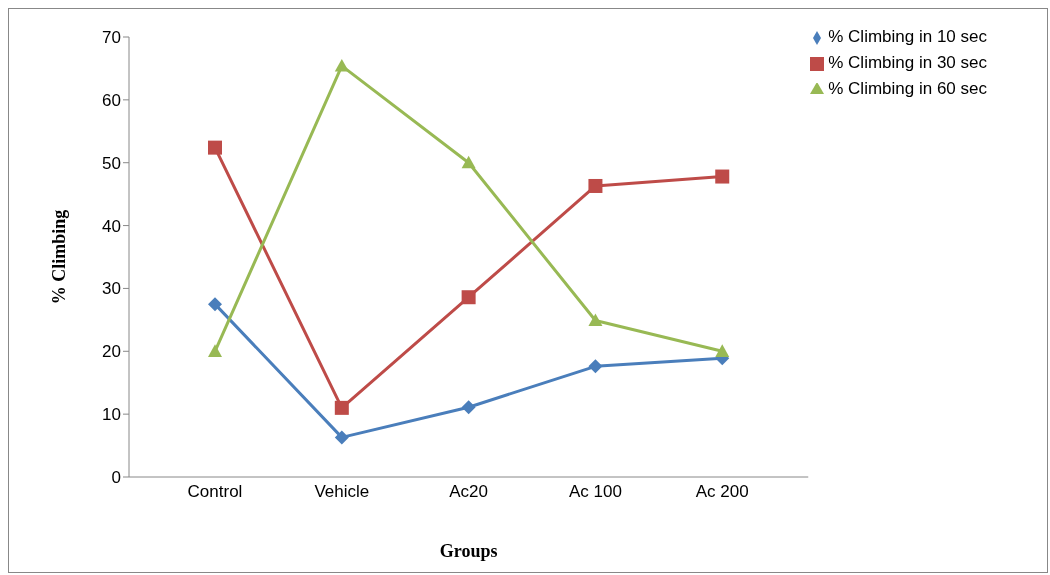 The height and width of the screenshot is (575, 1050). Describe the element at coordinates (468, 551) in the screenshot. I see `x-axis-title: Groups` at that location.